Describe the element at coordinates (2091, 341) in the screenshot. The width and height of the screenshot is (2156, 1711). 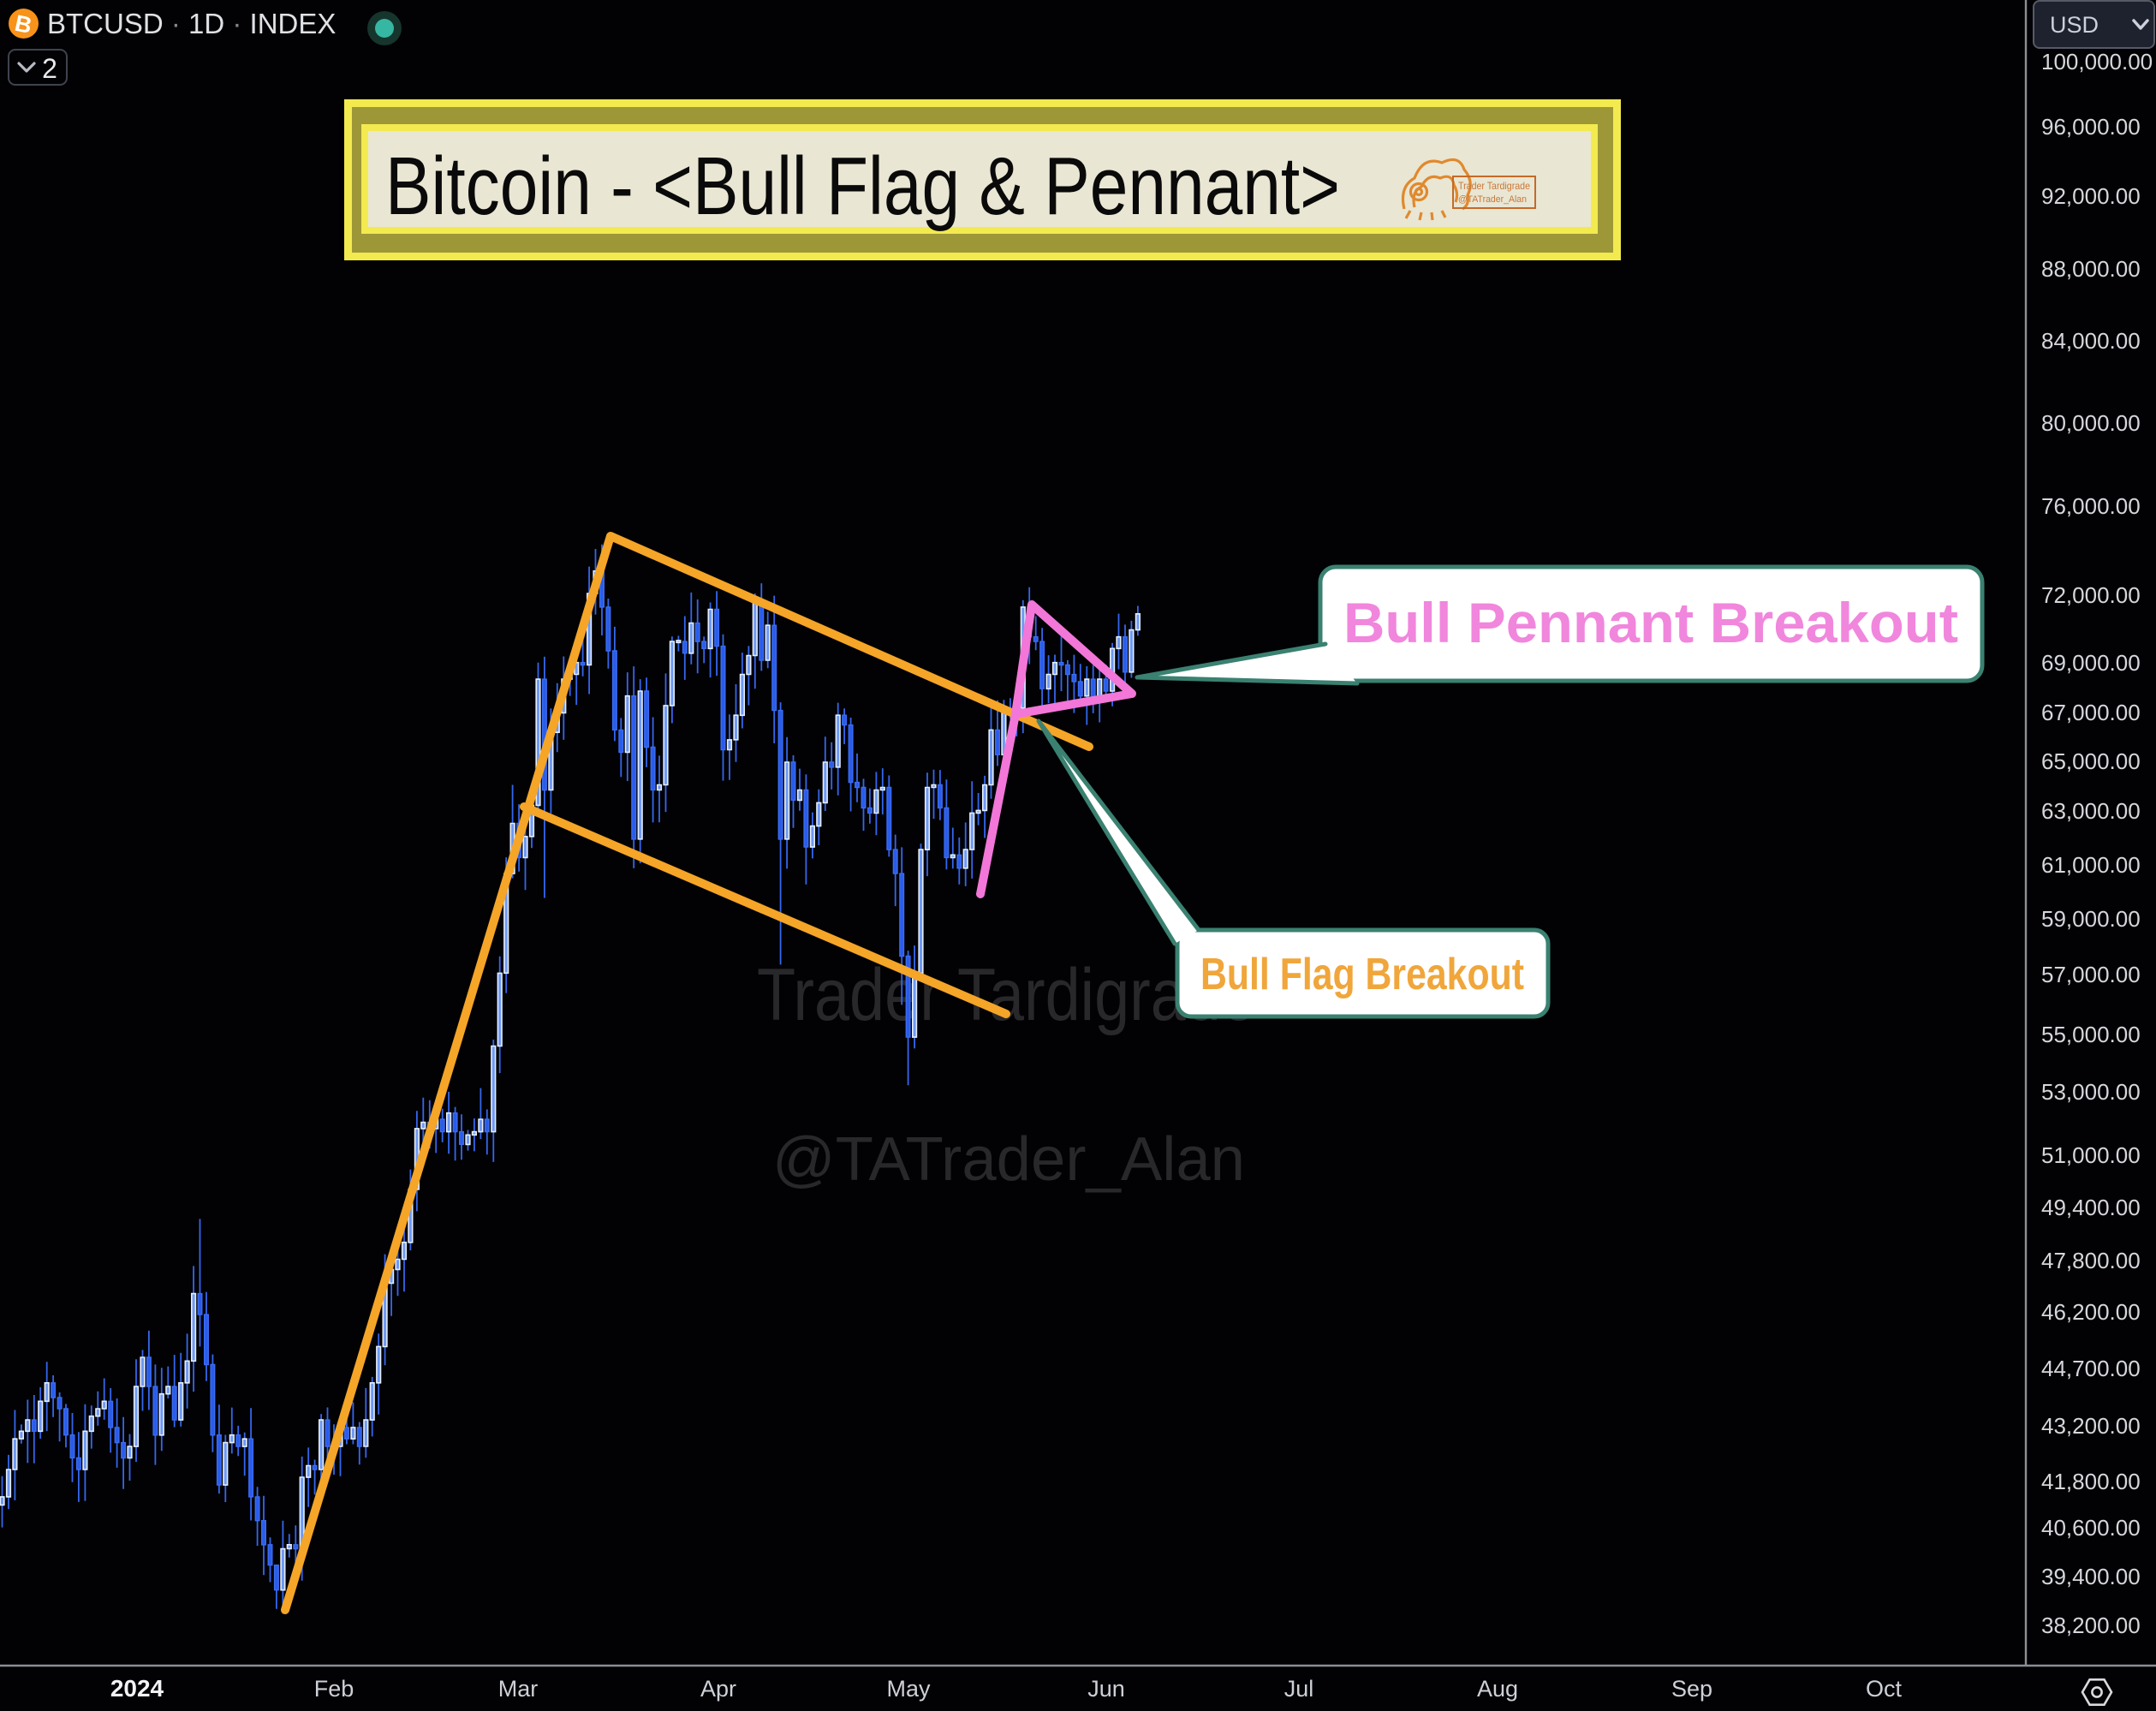
I see `svg-text: 84,000.00` at that location.